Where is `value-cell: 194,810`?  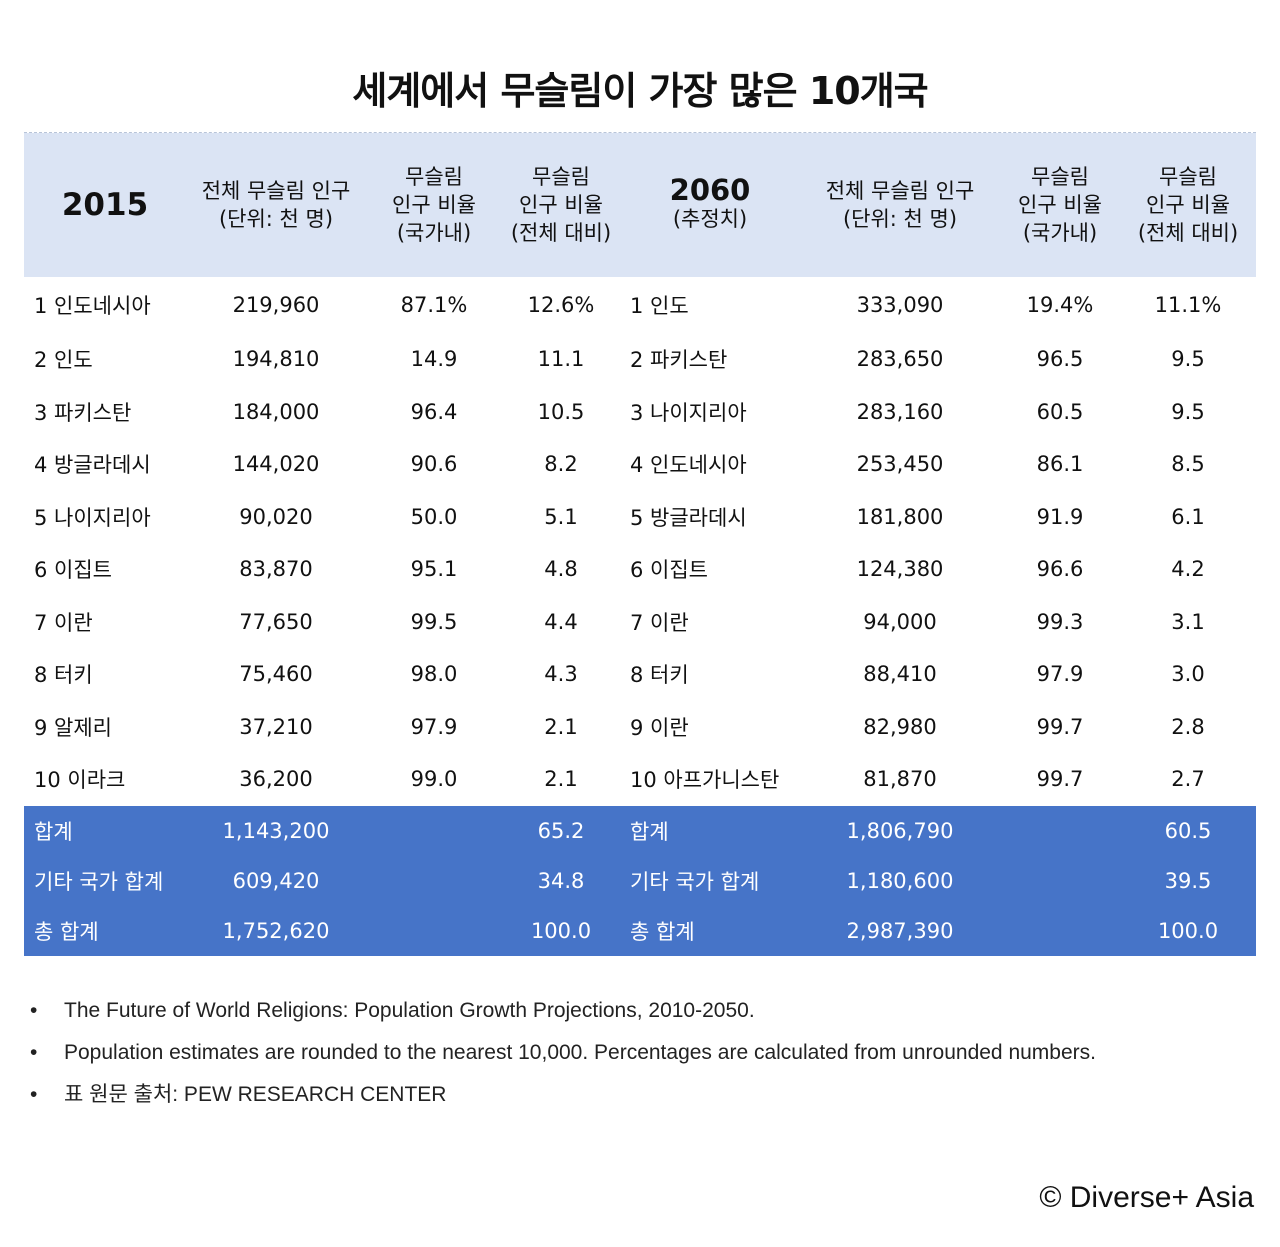 value-cell: 194,810 is located at coordinates (276, 359).